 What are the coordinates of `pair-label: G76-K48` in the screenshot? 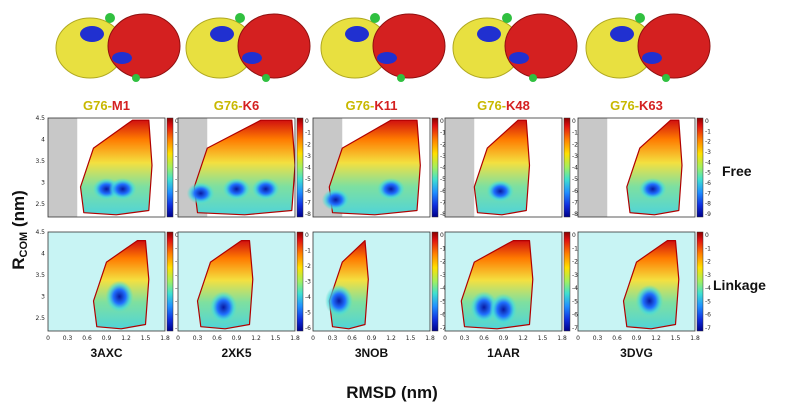 It's located at (503, 105).